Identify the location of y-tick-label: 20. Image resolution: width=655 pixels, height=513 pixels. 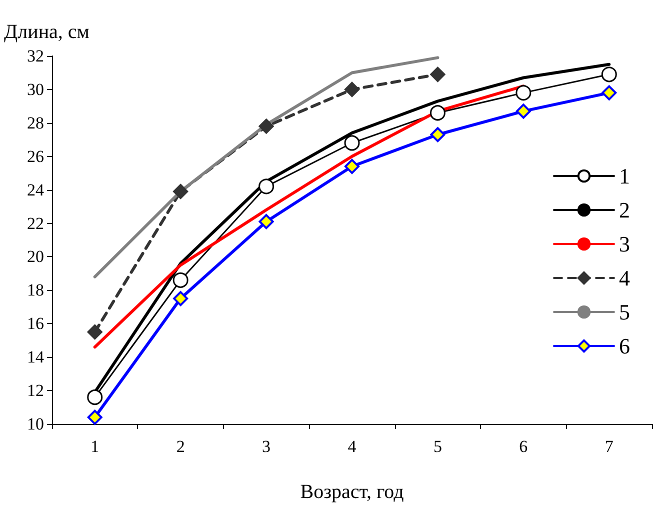
(35, 256).